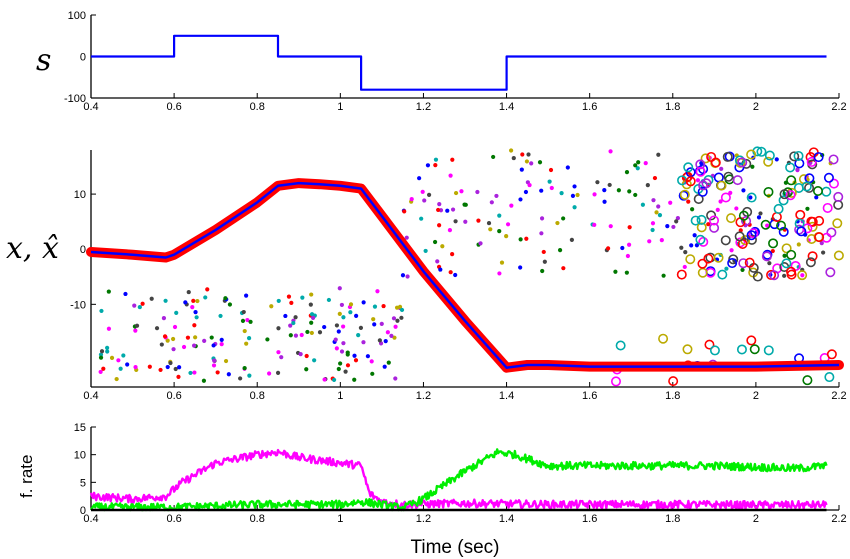 This screenshot has width=850, height=559. I want to click on y-tick-label: 0, so click(83, 511).